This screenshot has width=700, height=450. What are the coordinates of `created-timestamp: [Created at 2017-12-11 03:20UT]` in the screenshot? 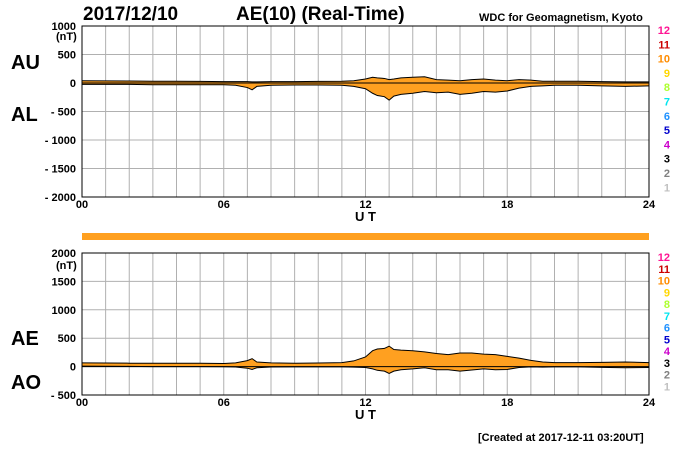 It's located at (561, 438).